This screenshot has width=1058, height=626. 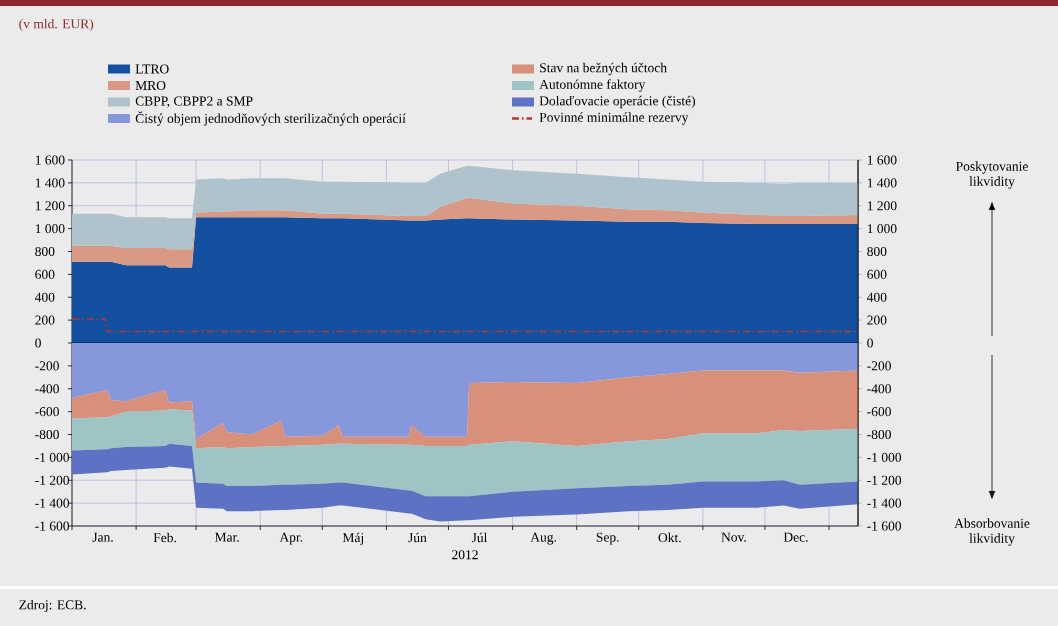 I want to click on y-tick-label: 1 000, so click(x=50, y=229).